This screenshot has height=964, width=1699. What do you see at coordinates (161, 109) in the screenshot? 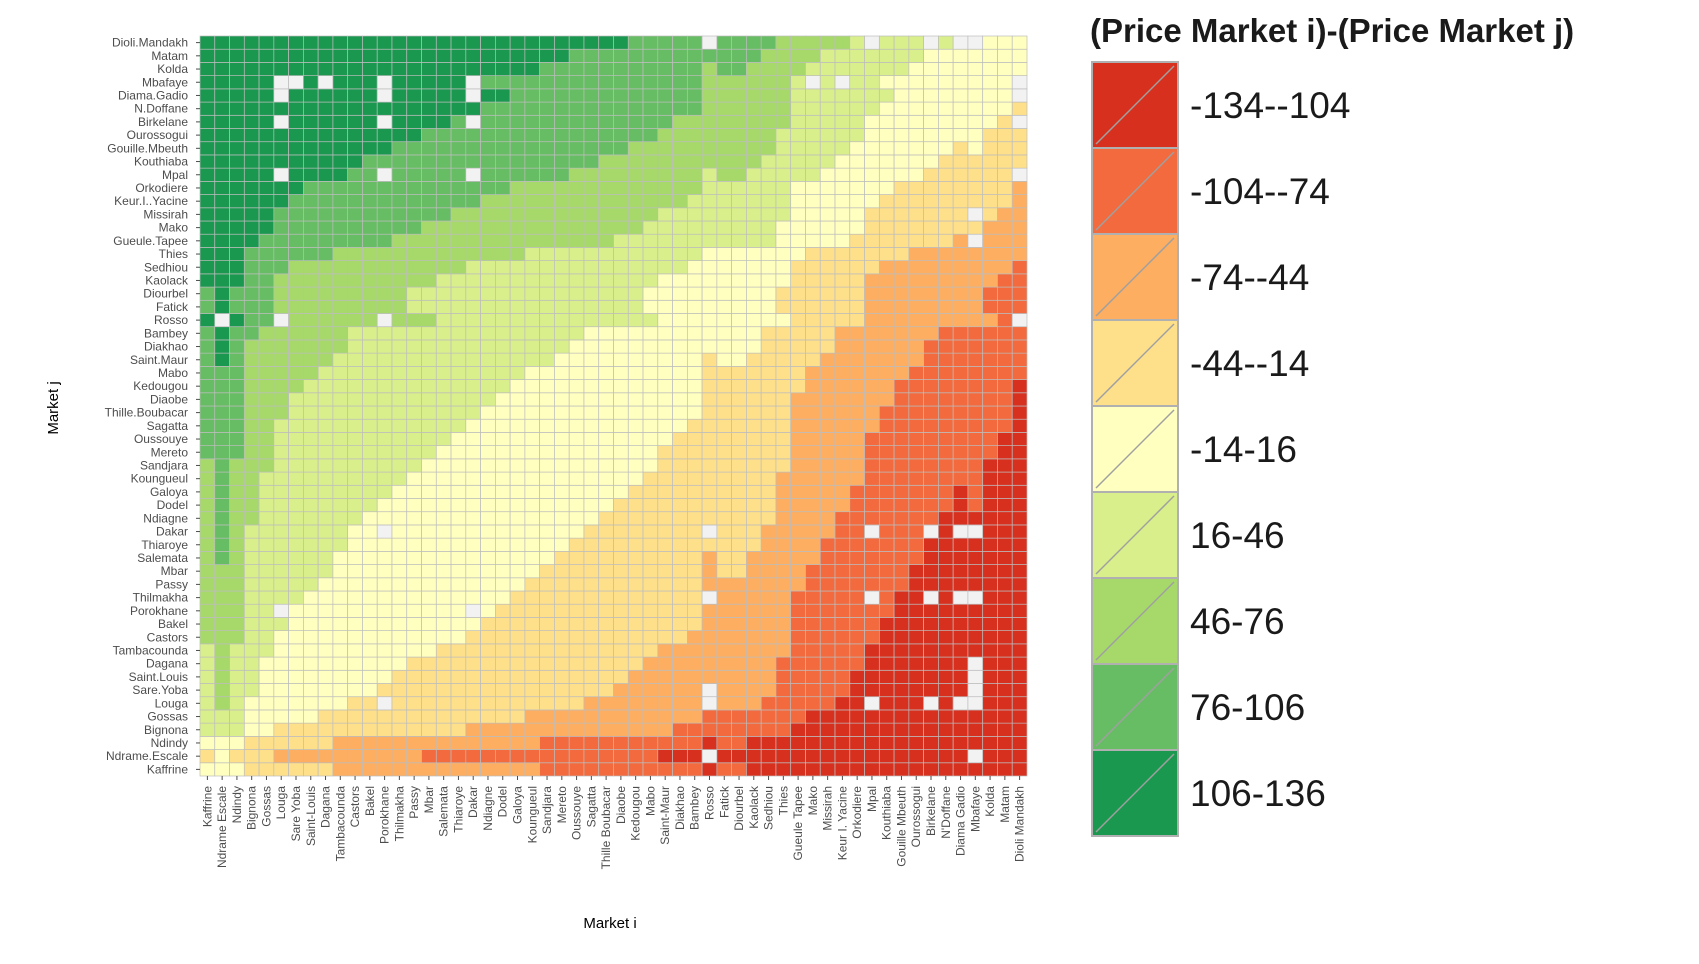
I see `y-tick-label: N.Doffane` at bounding box center [161, 109].